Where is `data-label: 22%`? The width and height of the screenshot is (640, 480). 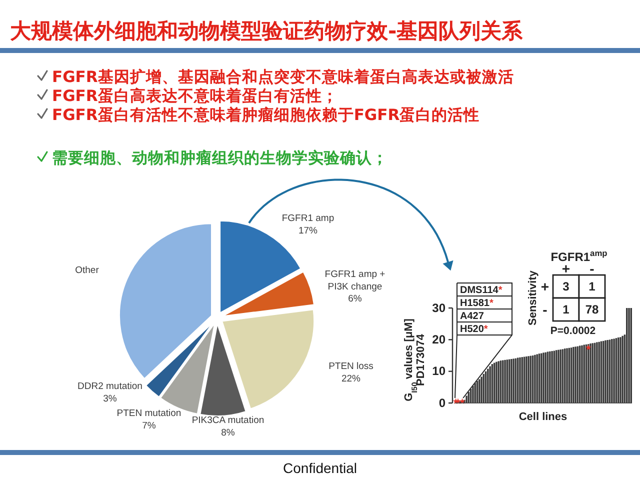
data-label: 22% is located at coordinates (351, 378).